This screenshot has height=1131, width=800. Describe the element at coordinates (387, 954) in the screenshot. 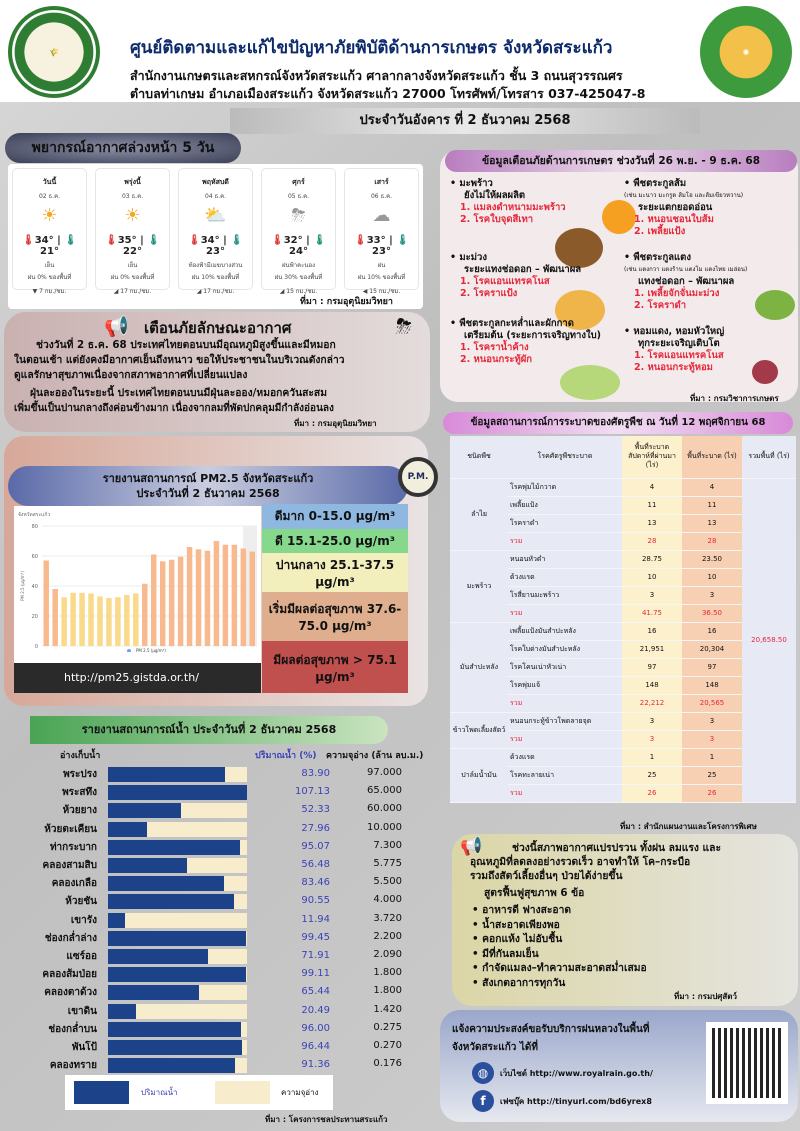

I see `capacity-value: 2.090` at that location.